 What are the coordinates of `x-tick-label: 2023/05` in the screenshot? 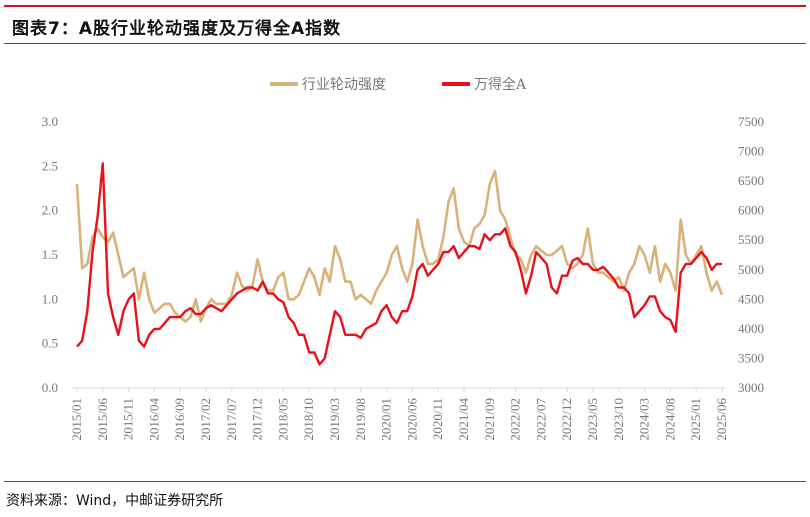 It's located at (592, 419).